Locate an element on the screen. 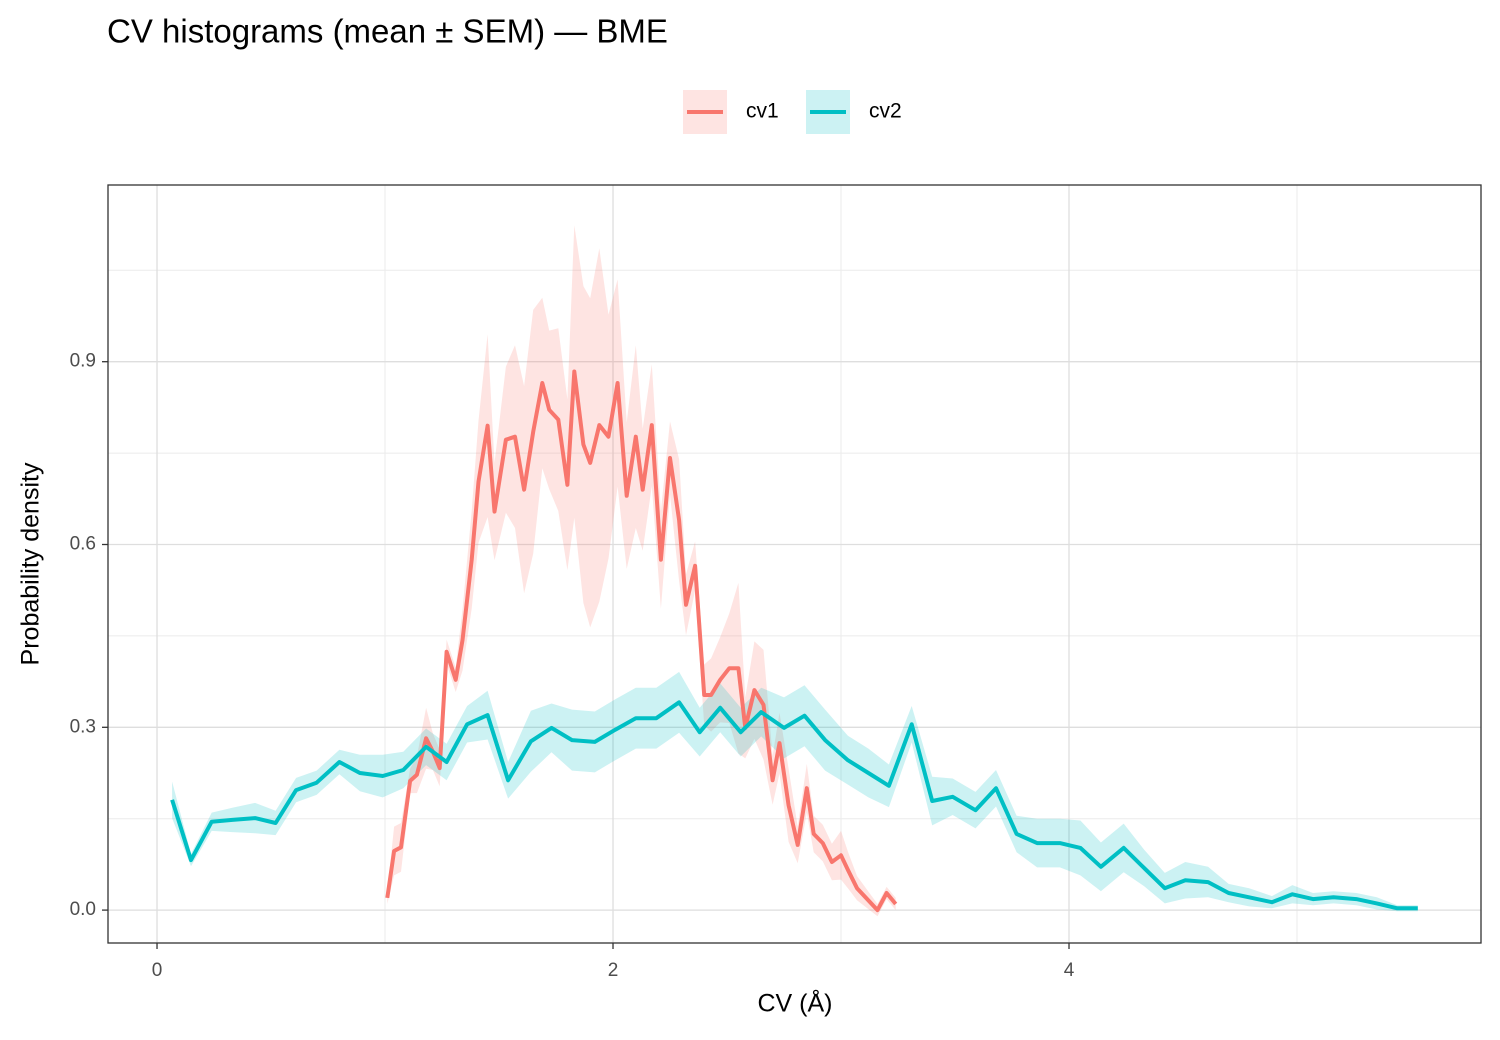 The width and height of the screenshot is (1500, 1040). x-tick-label: 2 is located at coordinates (613, 970).